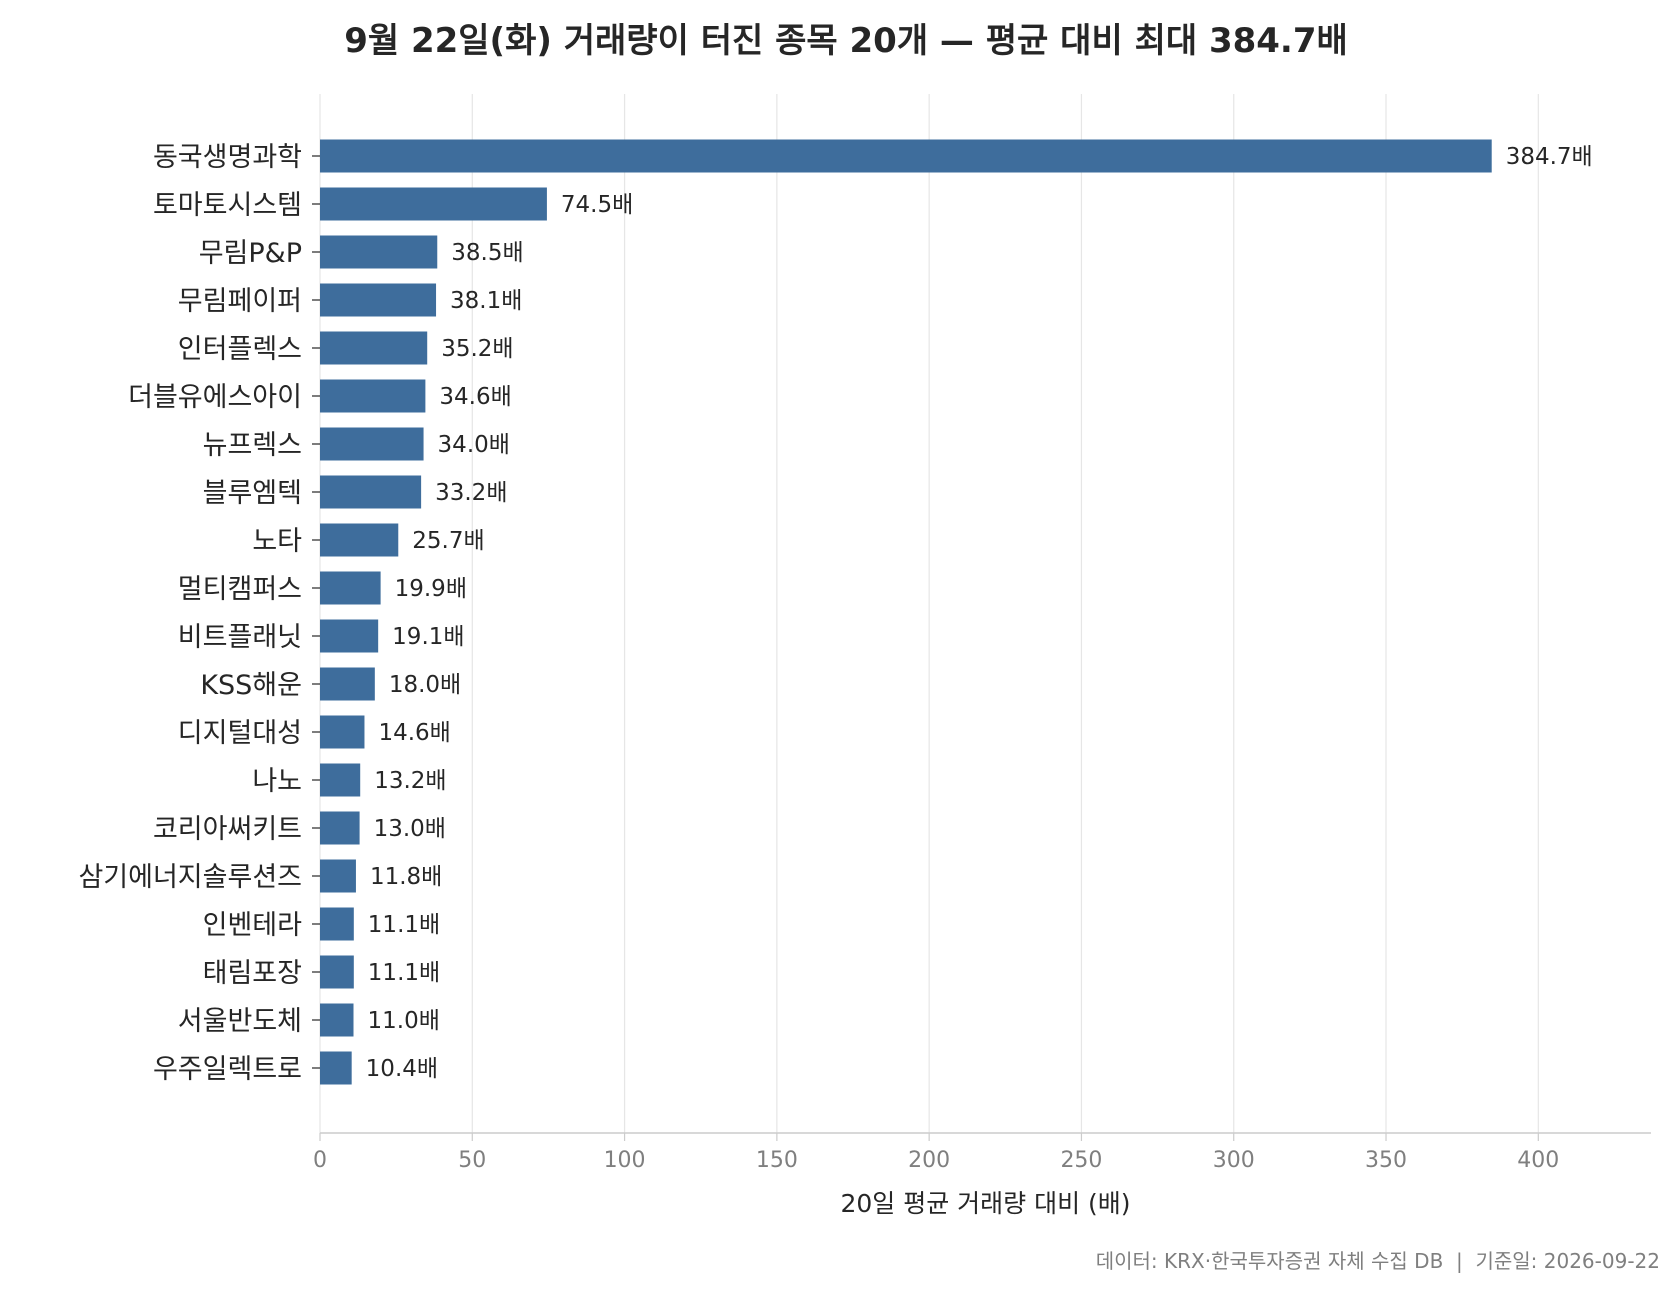 The height and width of the screenshot is (1290, 1673). I want to click on value-label-5: 34.6배, so click(475, 397).